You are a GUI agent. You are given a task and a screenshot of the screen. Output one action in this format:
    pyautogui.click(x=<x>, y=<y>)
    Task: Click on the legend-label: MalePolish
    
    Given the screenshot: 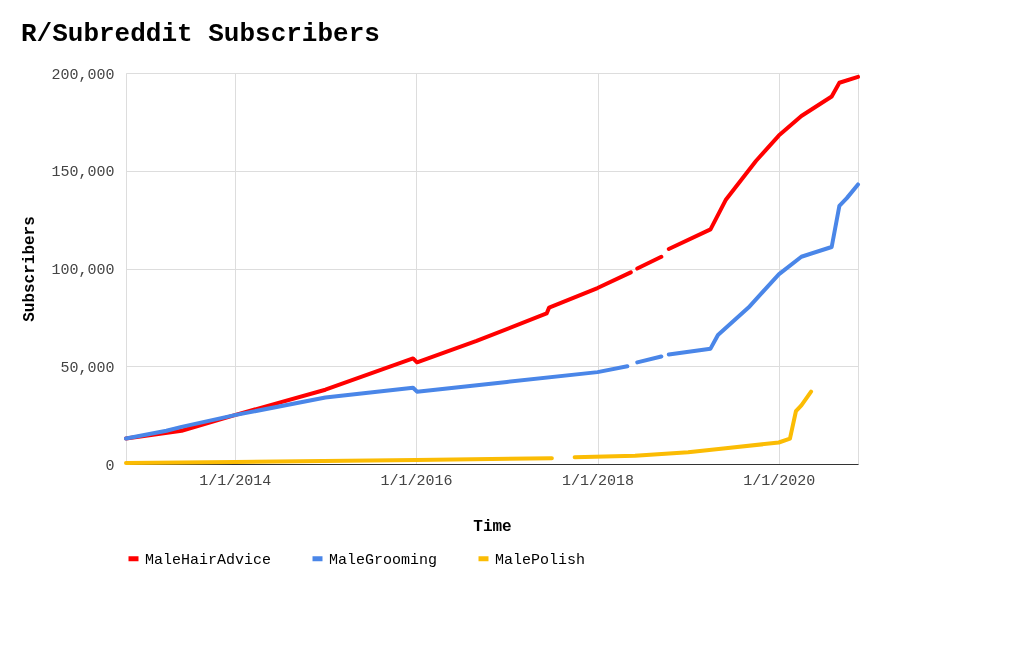 What is the action you would take?
    pyautogui.click(x=540, y=560)
    